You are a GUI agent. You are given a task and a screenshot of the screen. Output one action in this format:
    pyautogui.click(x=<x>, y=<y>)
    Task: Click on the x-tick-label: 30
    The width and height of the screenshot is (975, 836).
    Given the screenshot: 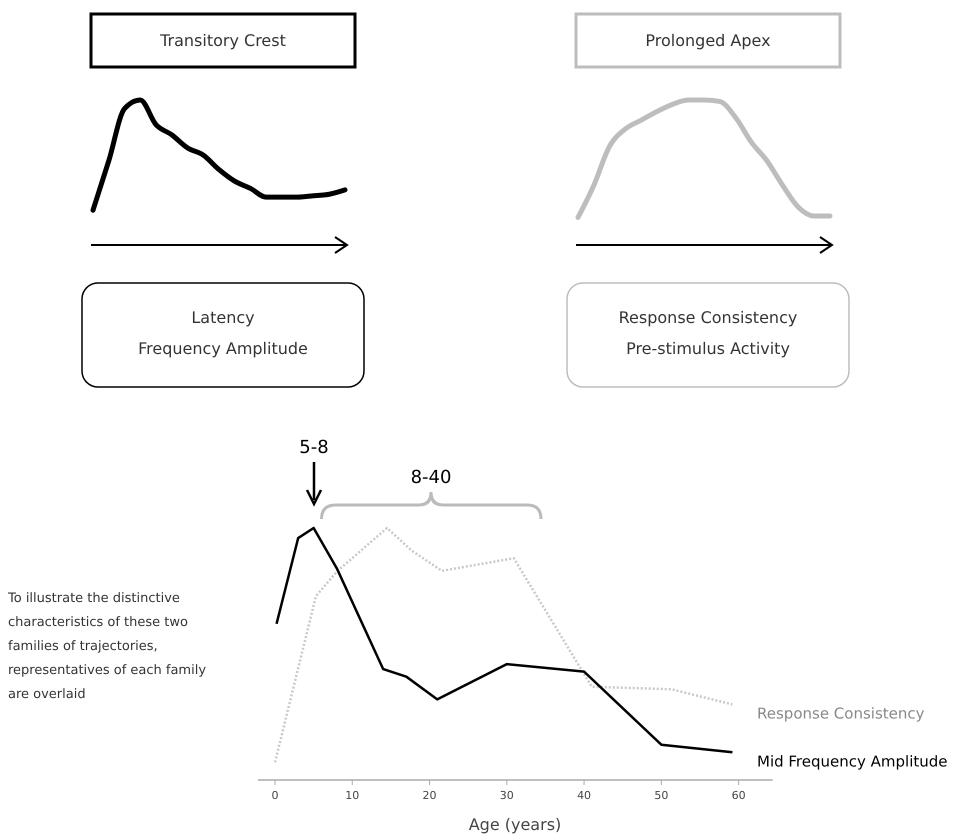 What is the action you would take?
    pyautogui.click(x=507, y=795)
    